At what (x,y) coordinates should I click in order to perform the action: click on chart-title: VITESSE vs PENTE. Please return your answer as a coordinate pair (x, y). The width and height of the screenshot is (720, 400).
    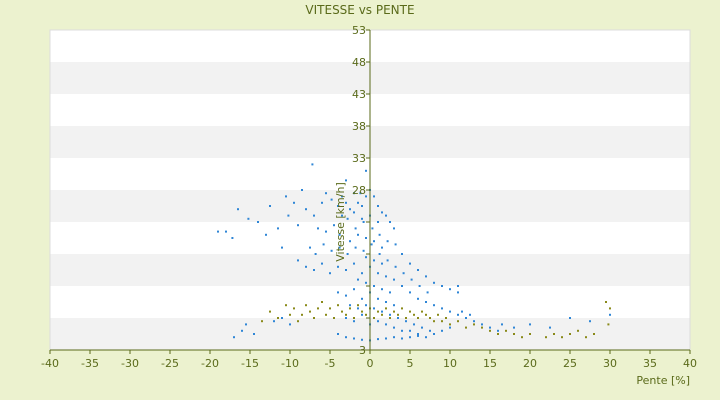
    Looking at the image, I should click on (359, 10).